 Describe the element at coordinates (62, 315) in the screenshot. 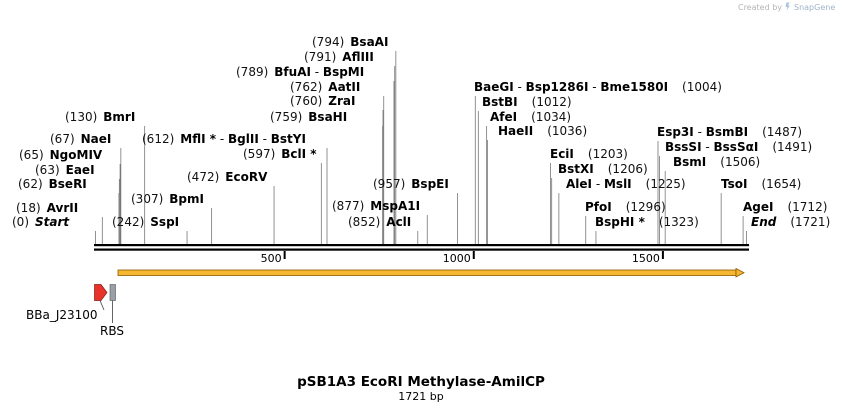

I see `feature-label-bba-j23100: BBa_J23100` at that location.